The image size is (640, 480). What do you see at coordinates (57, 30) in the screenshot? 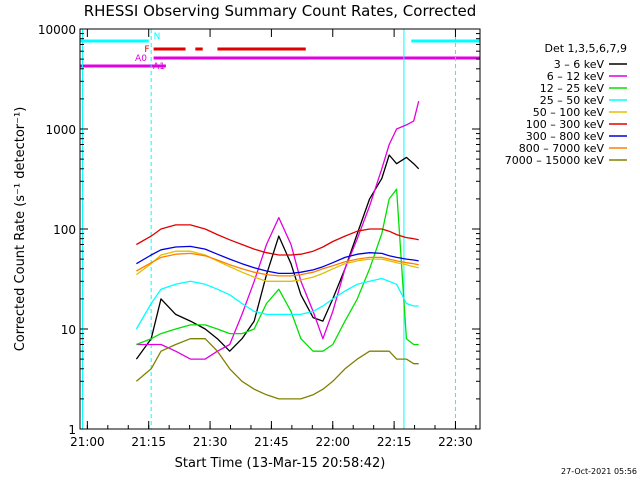
I see `y-tick-label: 10000` at bounding box center [57, 30].